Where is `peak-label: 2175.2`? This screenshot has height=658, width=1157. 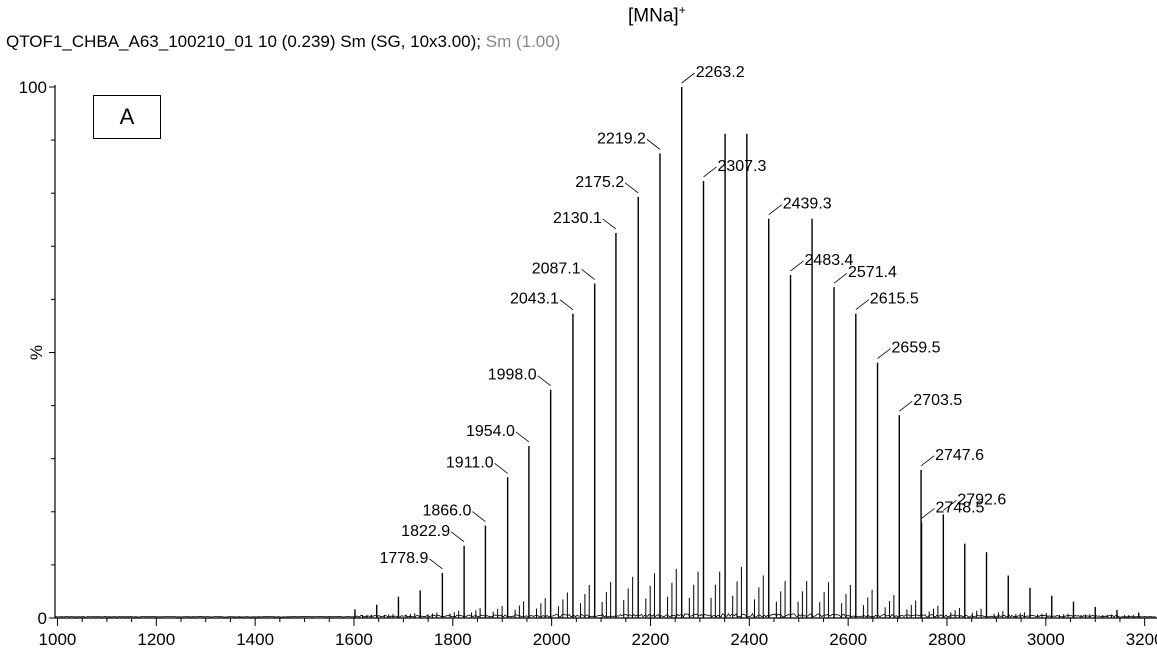
peak-label: 2175.2 is located at coordinates (599, 182).